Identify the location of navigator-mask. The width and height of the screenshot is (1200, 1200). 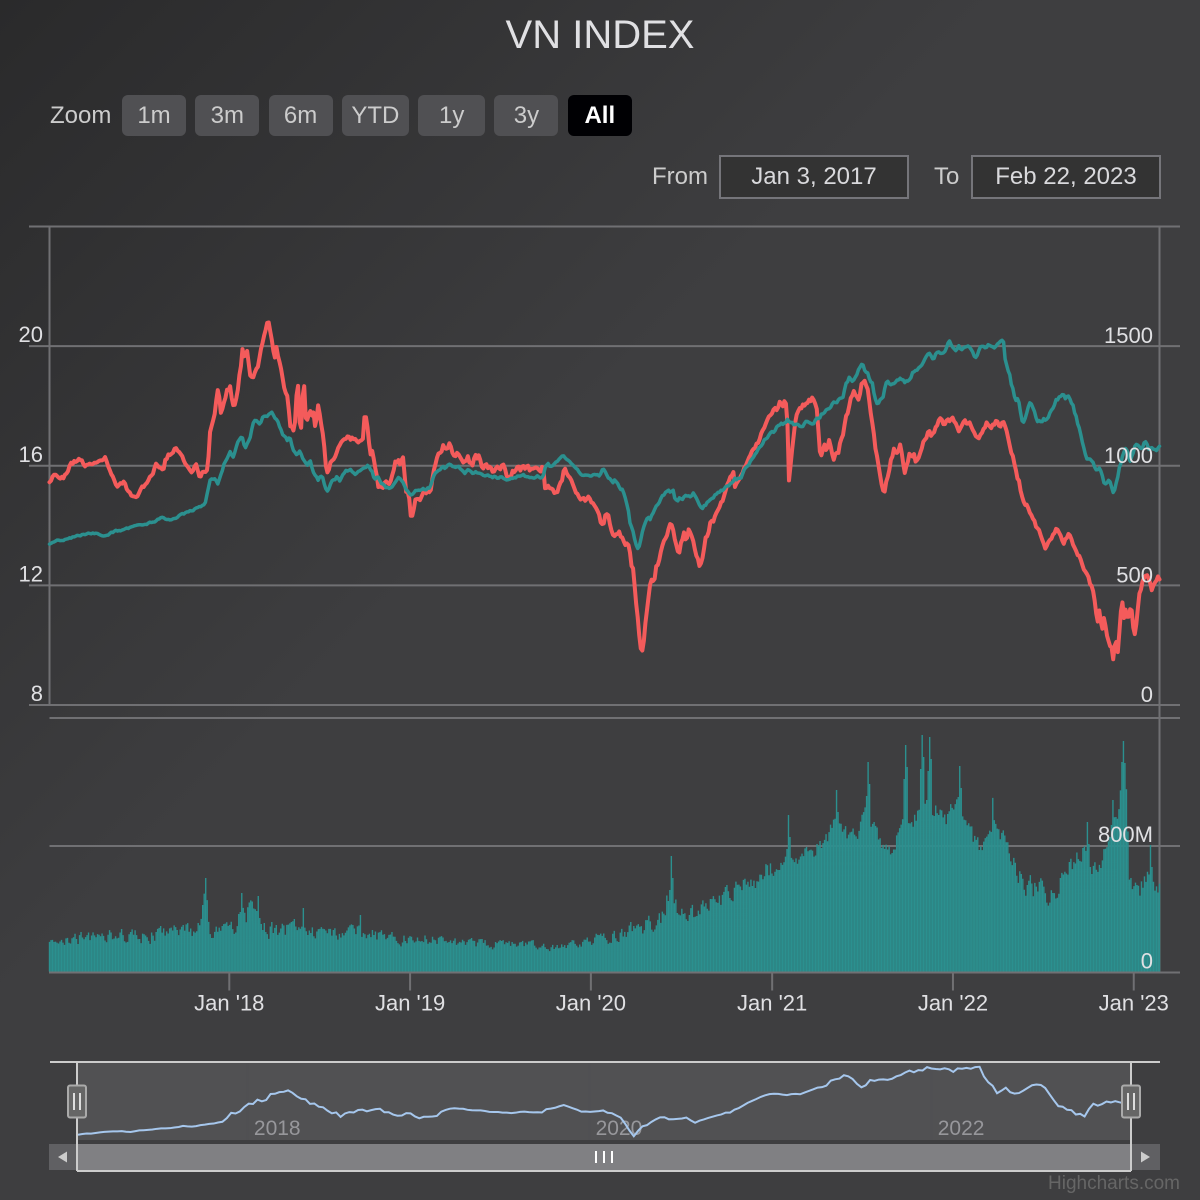
(604, 1101).